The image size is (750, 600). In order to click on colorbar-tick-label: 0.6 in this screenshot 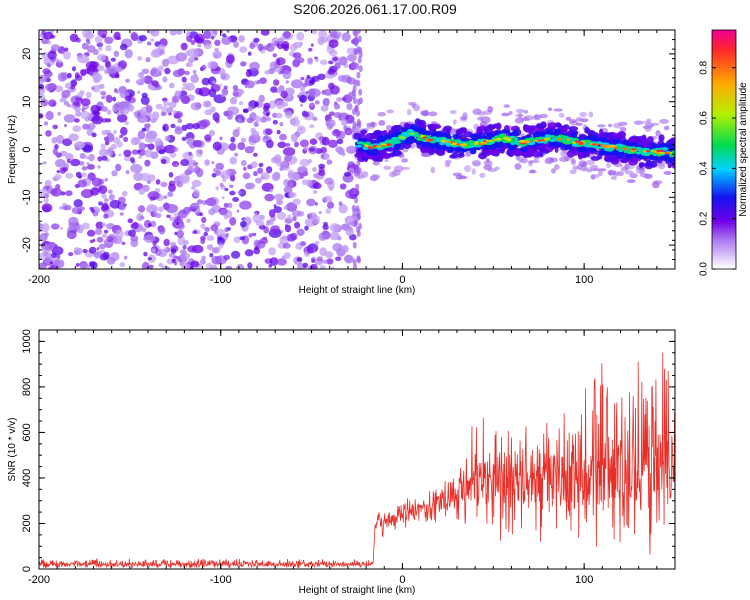, I will do `click(704, 118)`.